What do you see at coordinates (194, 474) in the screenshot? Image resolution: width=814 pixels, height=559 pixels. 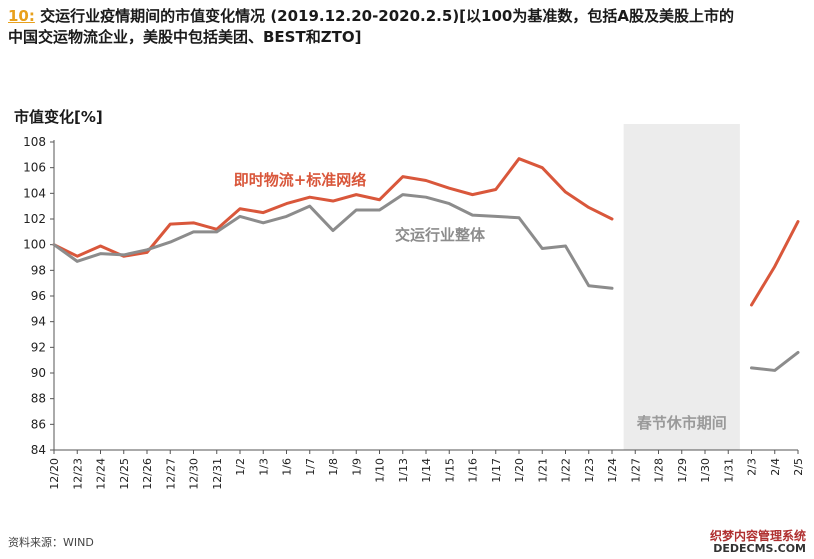 I see `x-tick-label: 12/30` at bounding box center [194, 474].